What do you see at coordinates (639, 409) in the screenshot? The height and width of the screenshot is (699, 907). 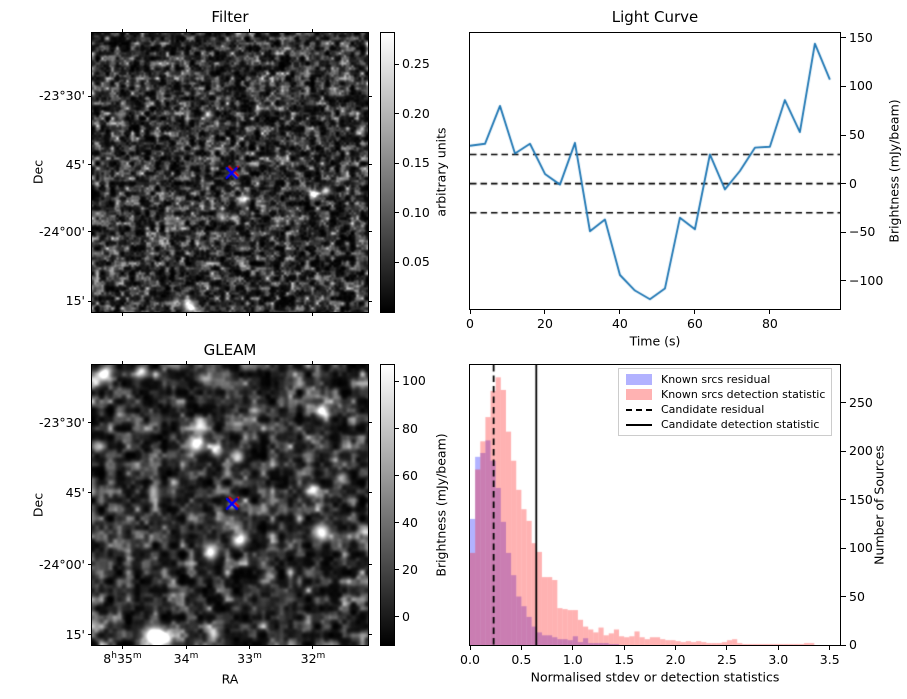 I see `dashed-line-icon` at bounding box center [639, 409].